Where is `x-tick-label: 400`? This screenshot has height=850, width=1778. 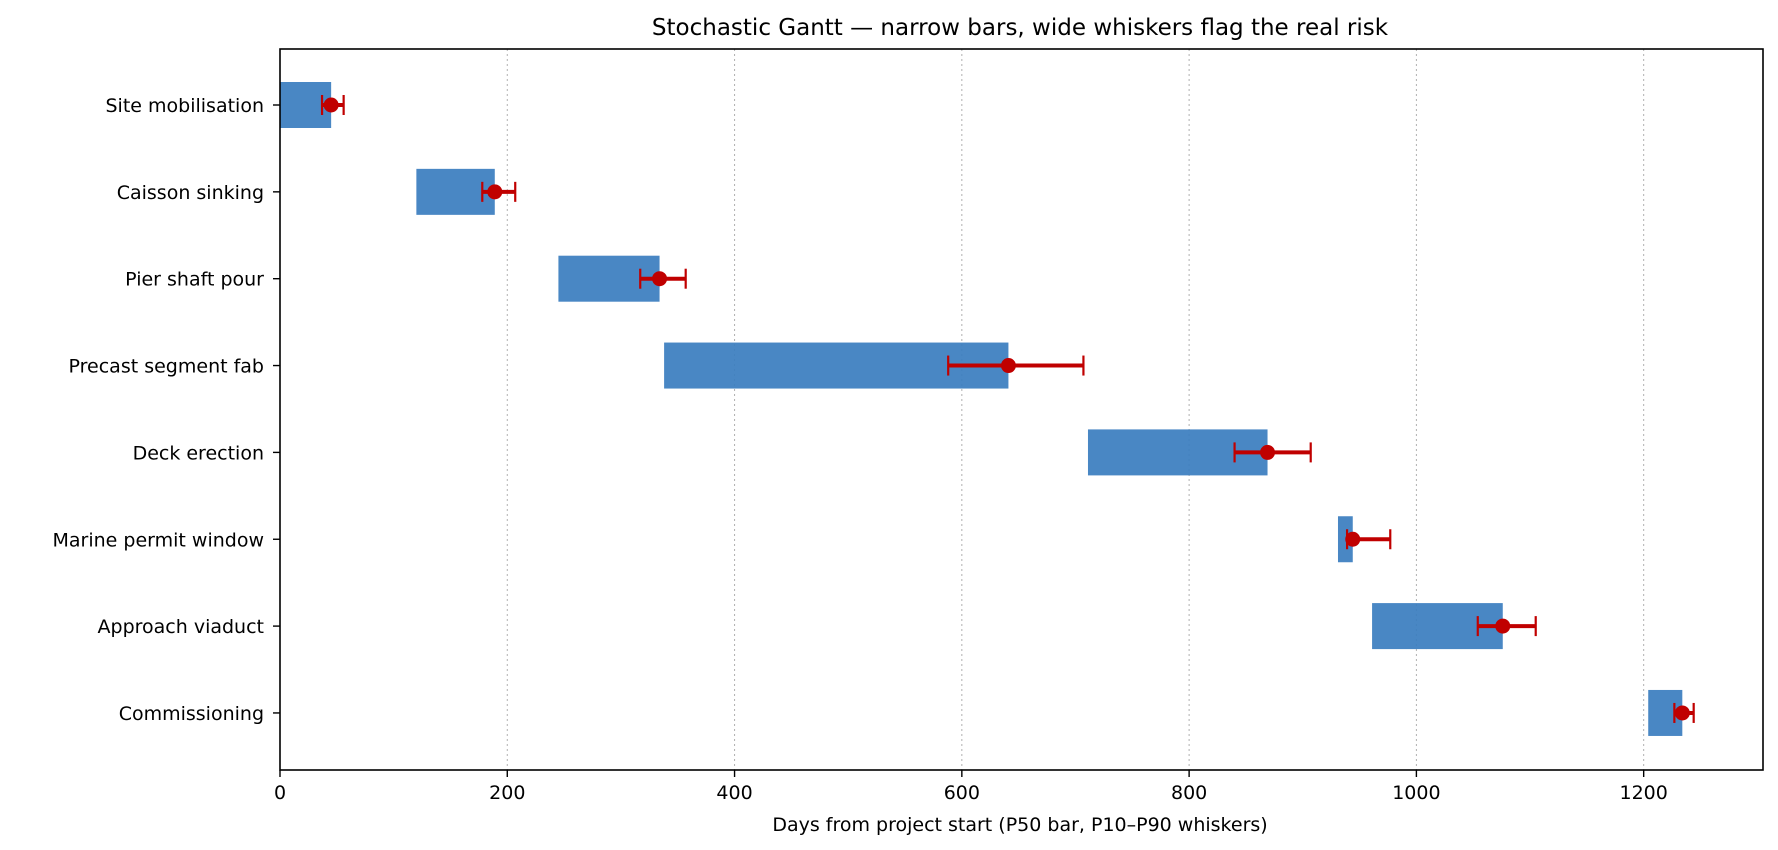 x-tick-label: 400 is located at coordinates (734, 793).